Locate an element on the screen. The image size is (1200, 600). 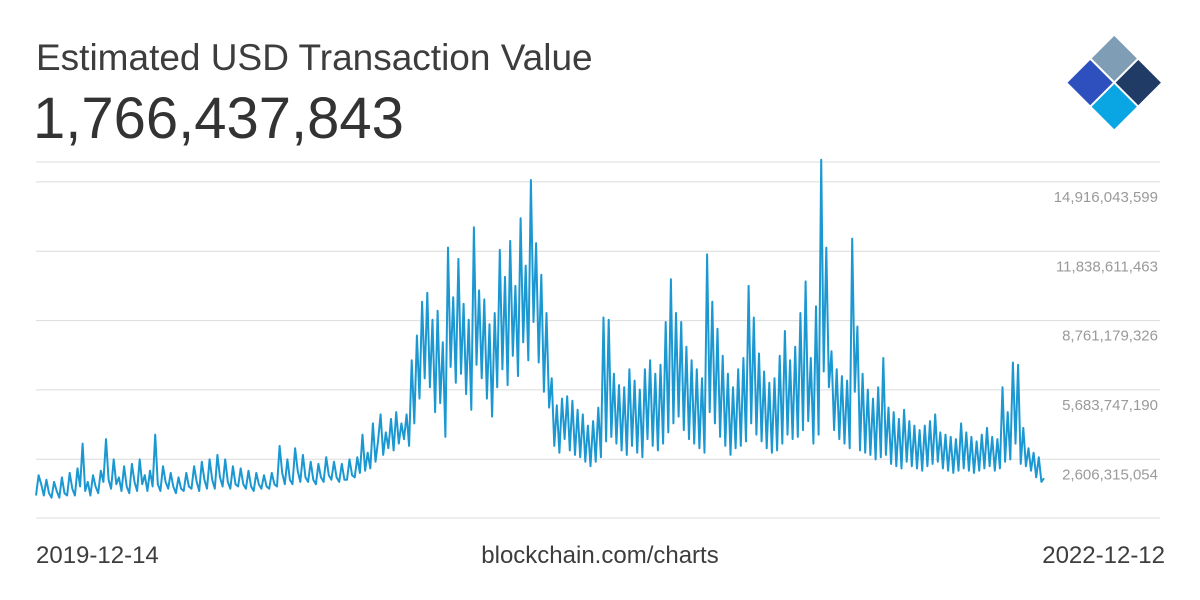
source-label: blockchain.com/charts is located at coordinates (600, 555).